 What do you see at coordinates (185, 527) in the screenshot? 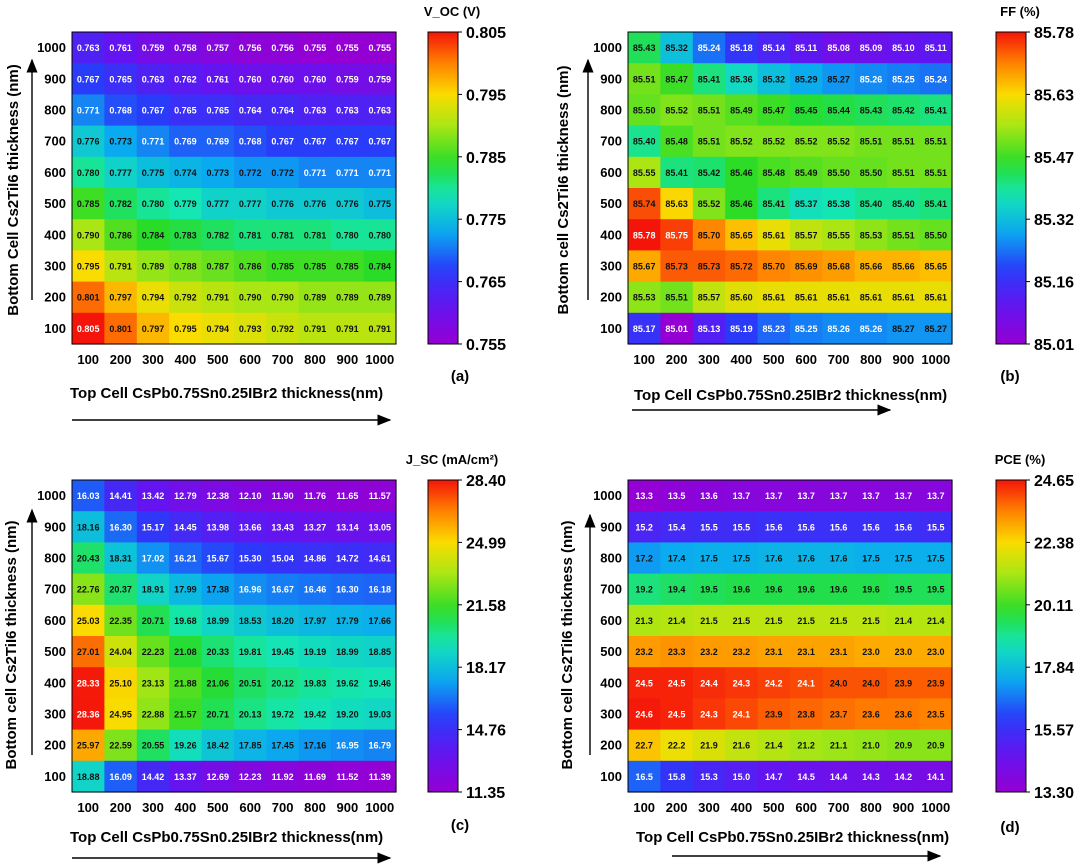
I see `cell-value-label: 14.45` at bounding box center [185, 527].